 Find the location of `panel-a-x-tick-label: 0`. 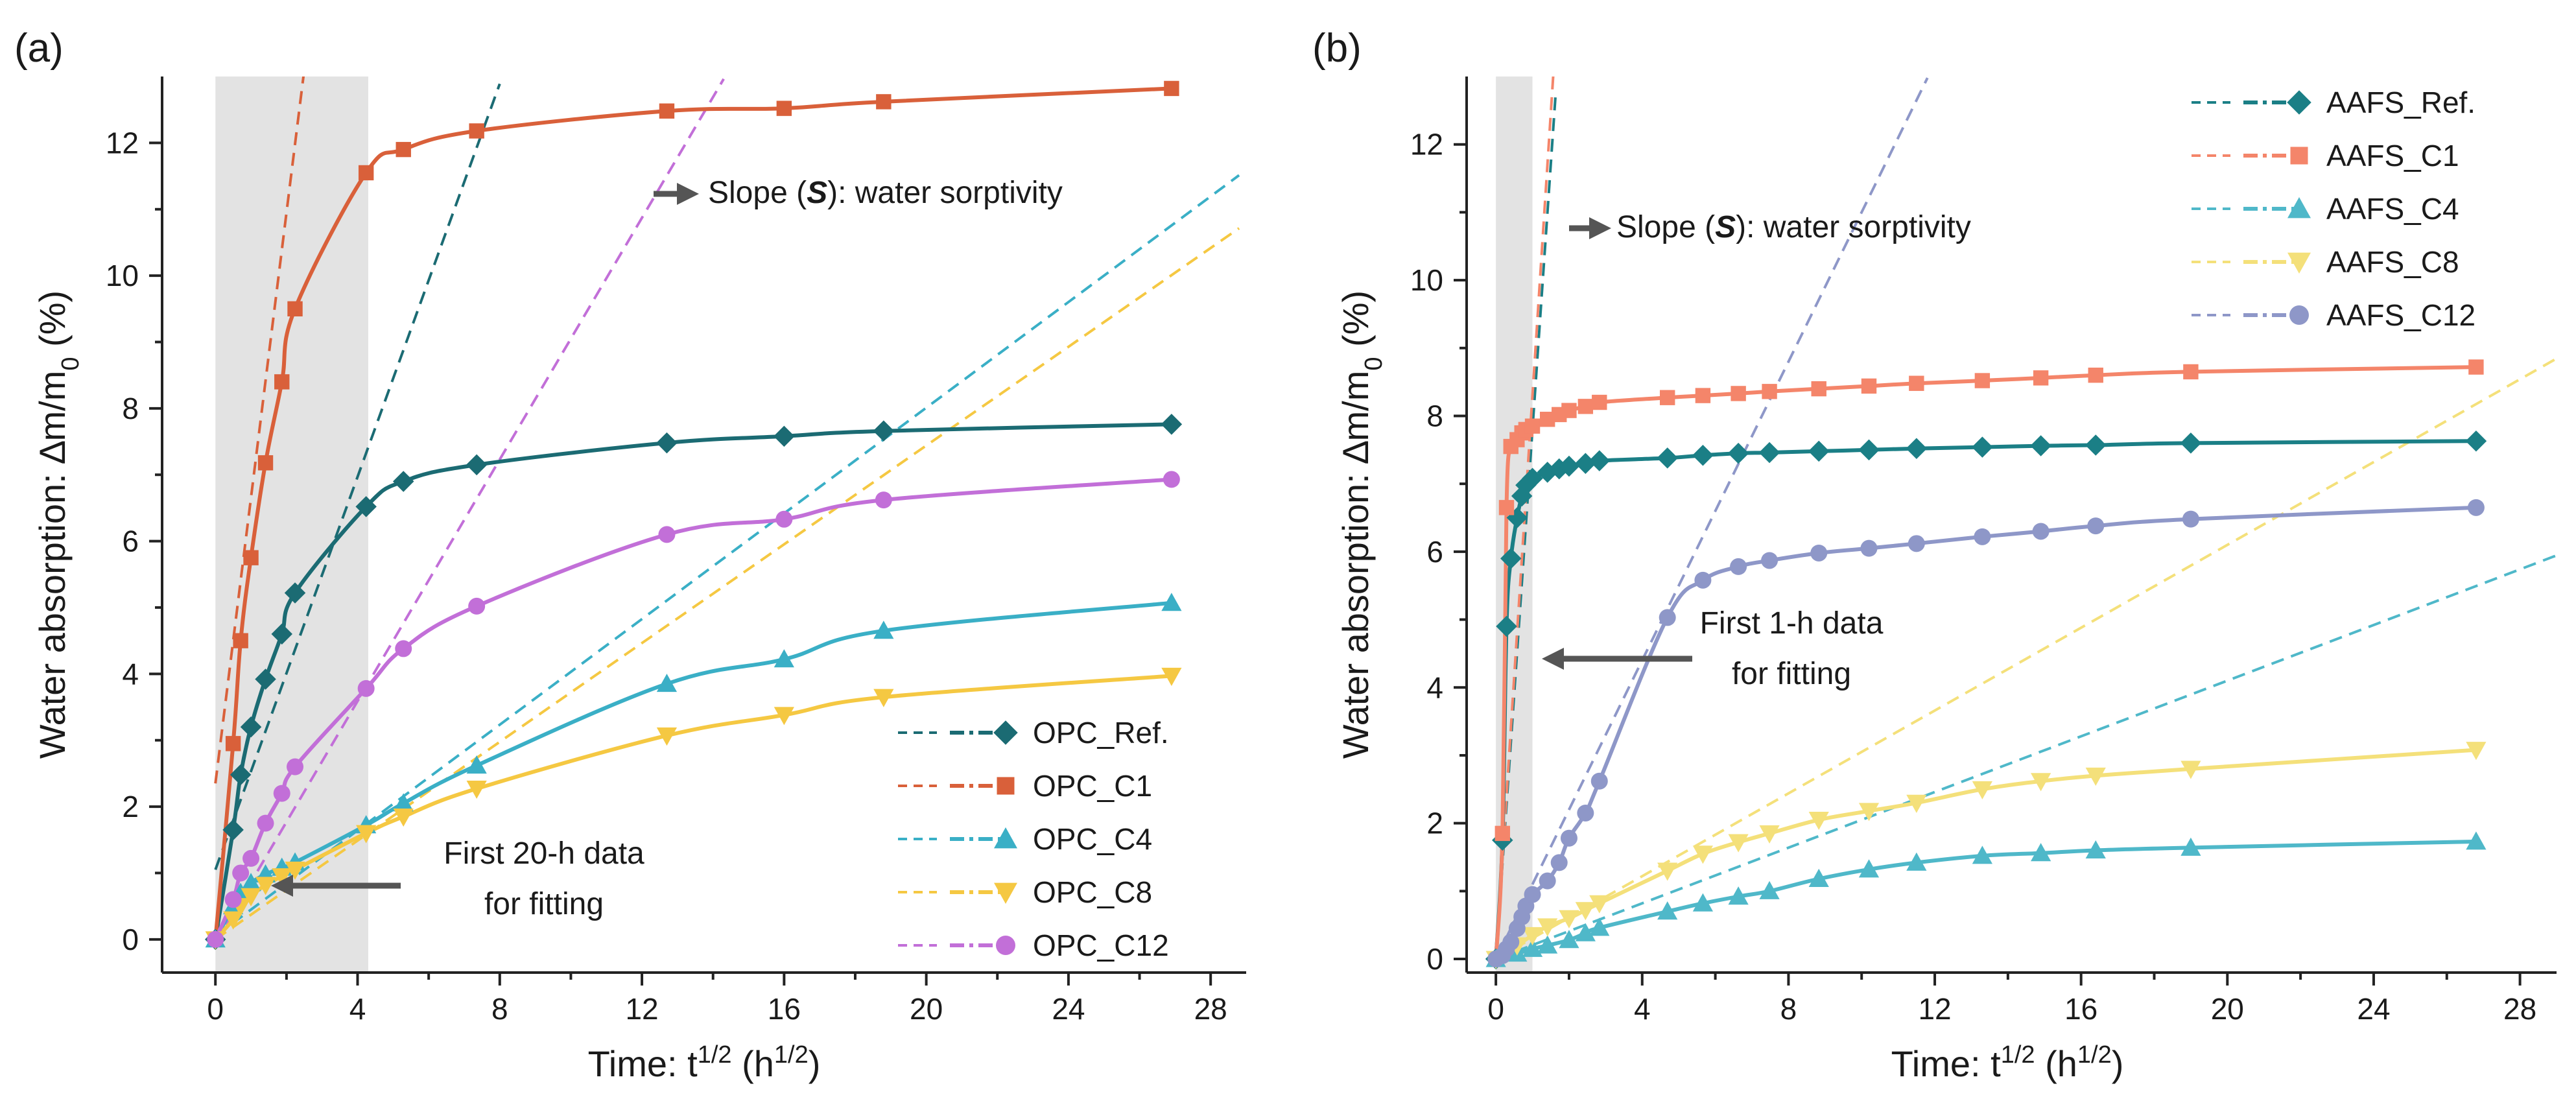

panel-a-x-tick-label: 0 is located at coordinates (215, 1009).